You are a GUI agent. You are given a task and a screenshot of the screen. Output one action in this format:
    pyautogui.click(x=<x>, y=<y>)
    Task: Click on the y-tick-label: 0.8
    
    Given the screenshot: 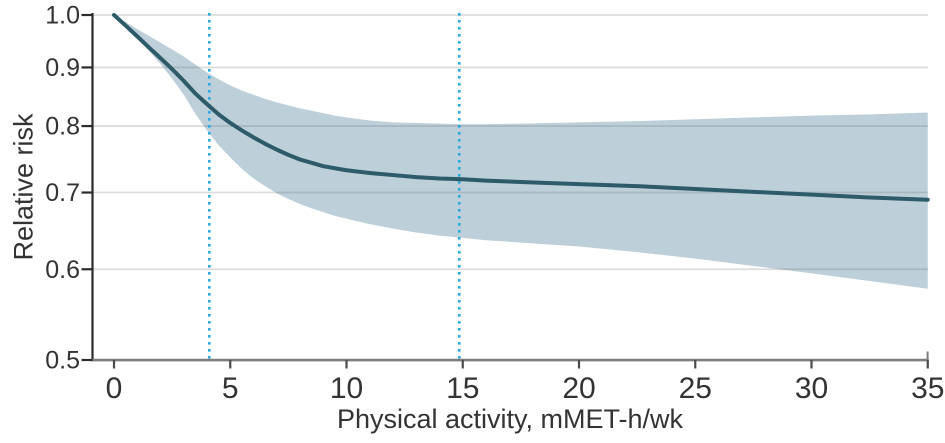 What is the action you would take?
    pyautogui.click(x=62, y=127)
    